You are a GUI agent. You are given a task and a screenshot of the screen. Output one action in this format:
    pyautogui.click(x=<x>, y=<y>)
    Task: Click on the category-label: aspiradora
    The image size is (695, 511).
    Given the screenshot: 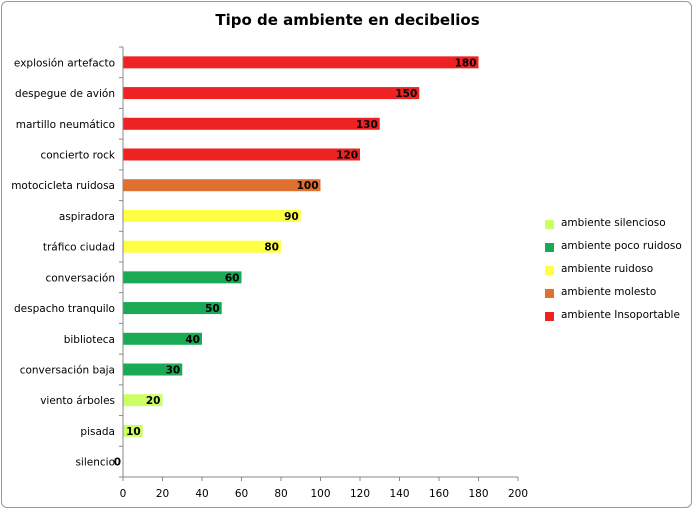 What is the action you would take?
    pyautogui.click(x=87, y=217)
    